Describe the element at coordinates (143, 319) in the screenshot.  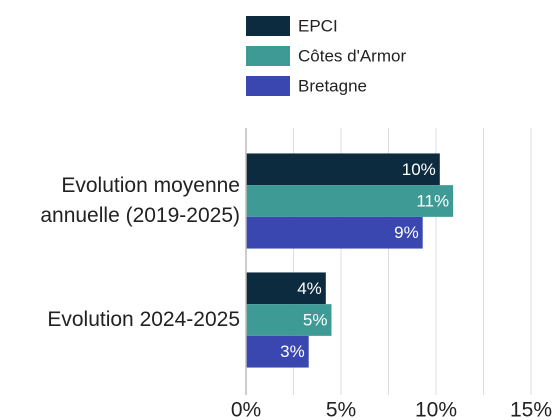
I see `y-tick-label: Evolution 2024-2025` at that location.